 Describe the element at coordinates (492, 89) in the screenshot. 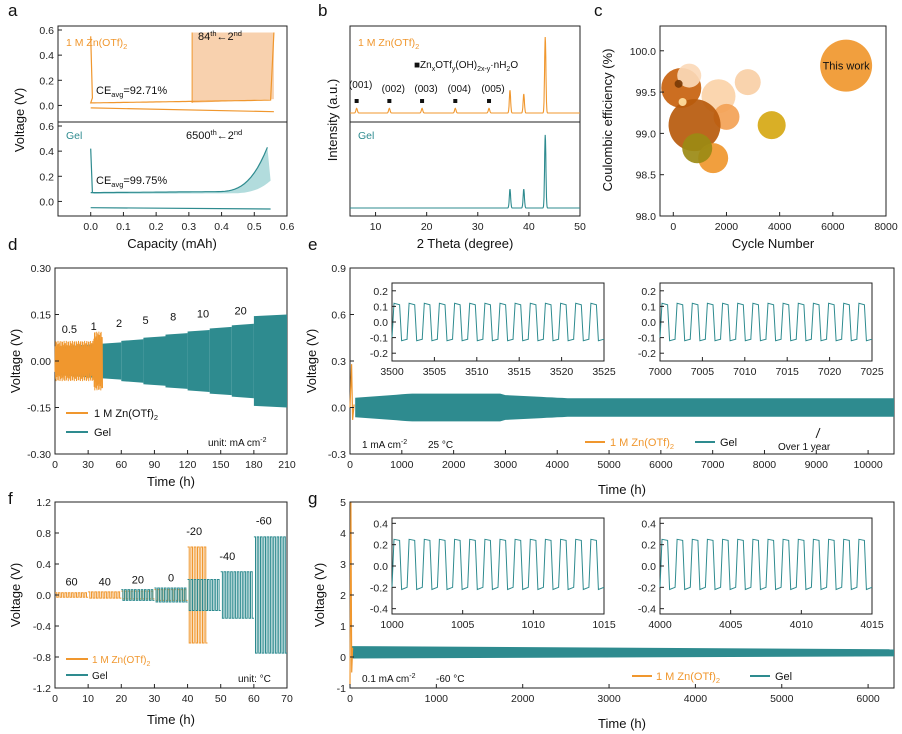

I see `panel-b-peak-label: (005)` at that location.